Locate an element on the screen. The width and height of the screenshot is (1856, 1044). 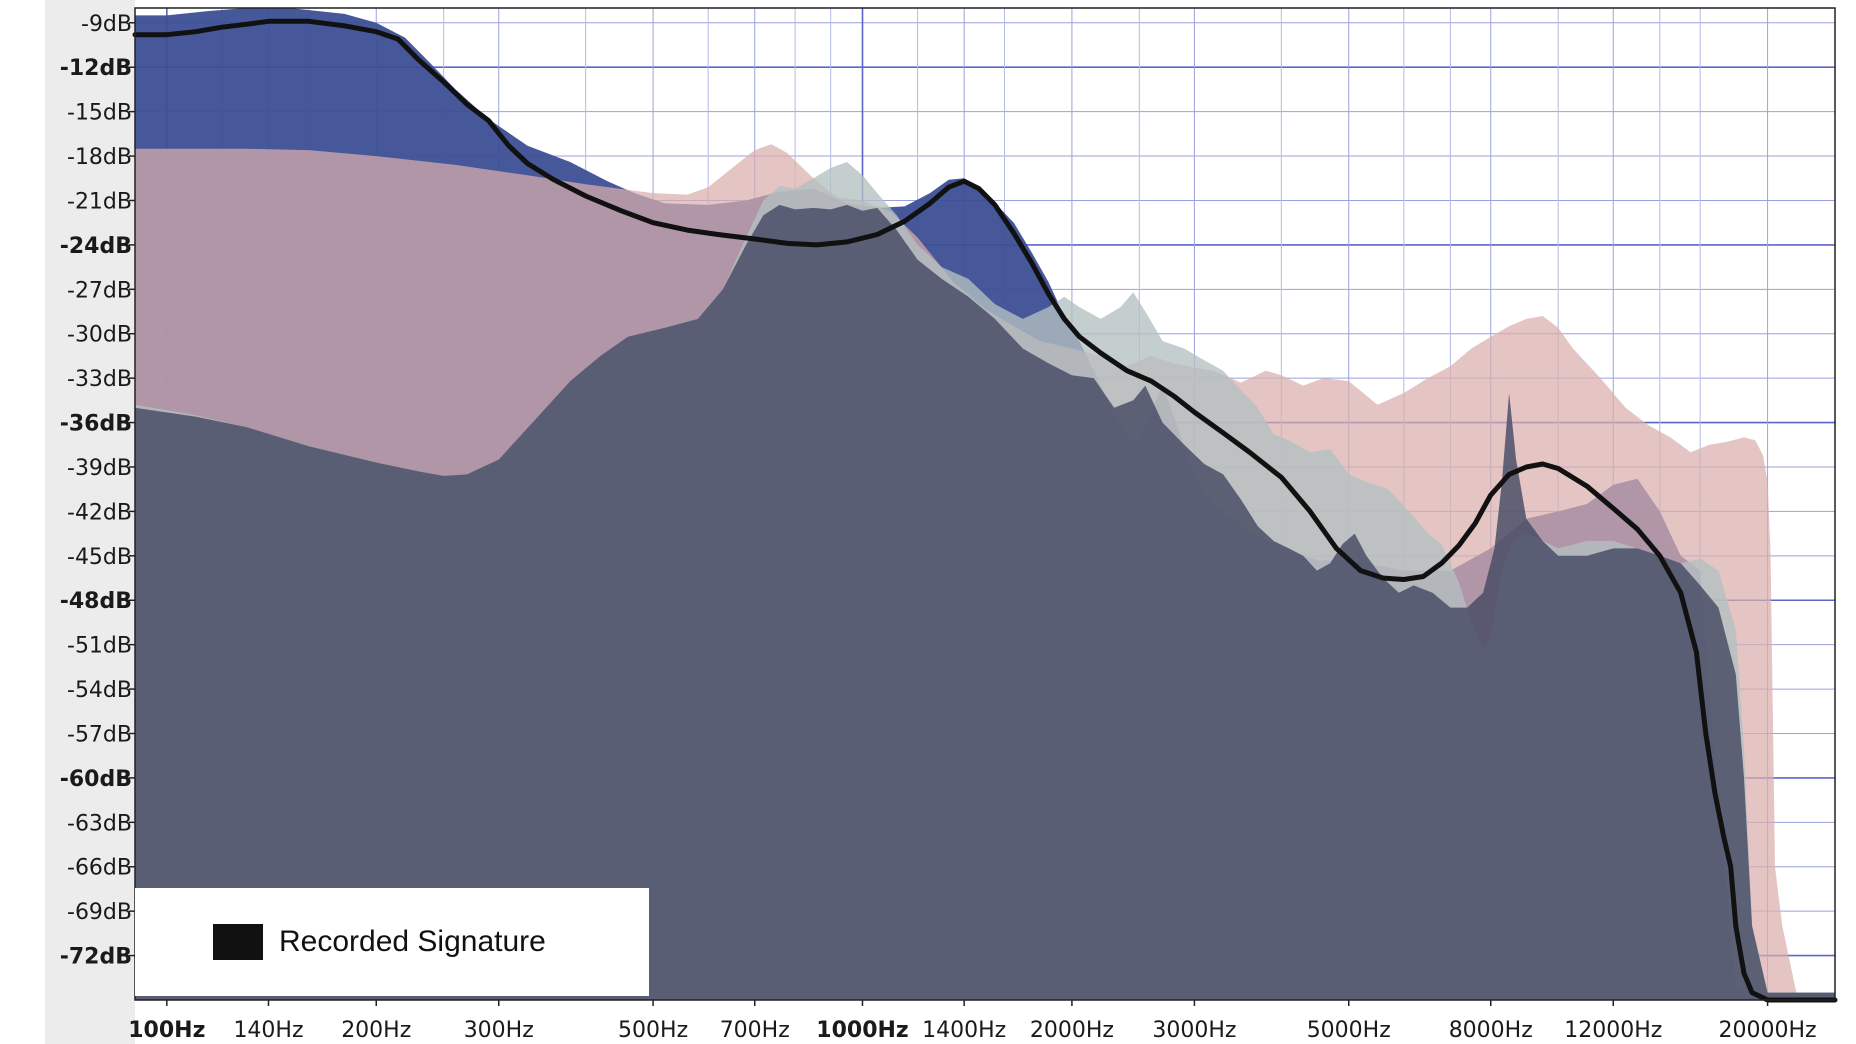
x-tick-label: 300Hz is located at coordinates (499, 1030).